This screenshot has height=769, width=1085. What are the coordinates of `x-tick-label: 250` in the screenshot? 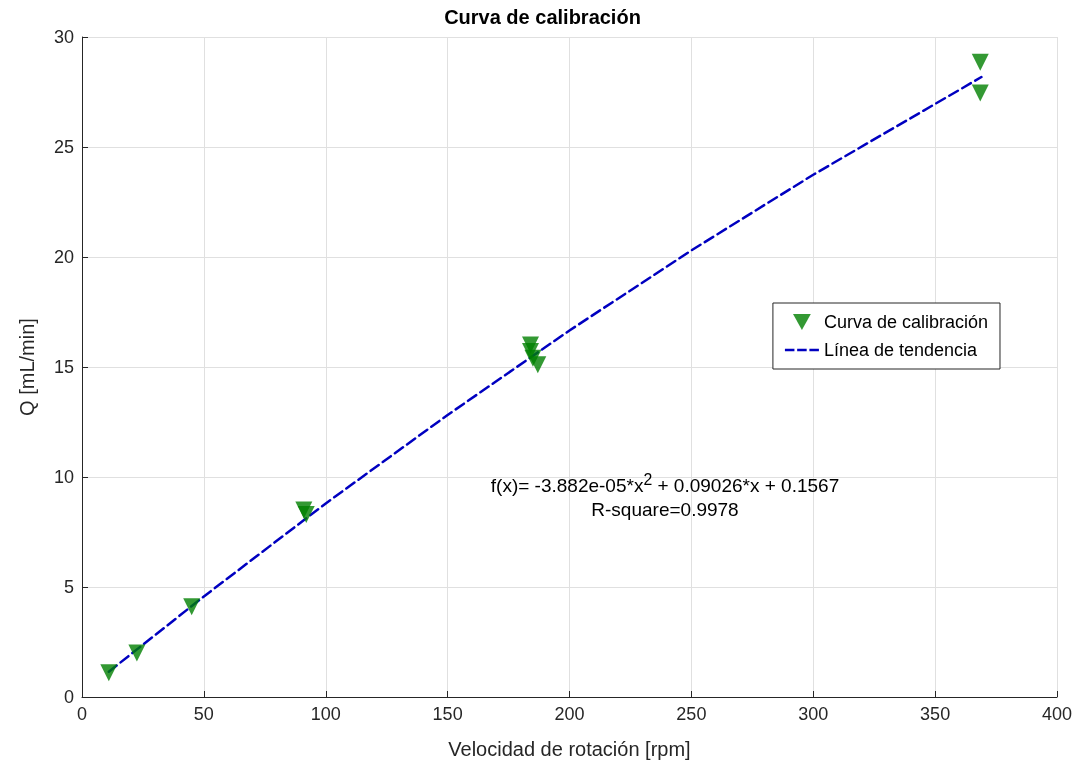 It's located at (691, 714).